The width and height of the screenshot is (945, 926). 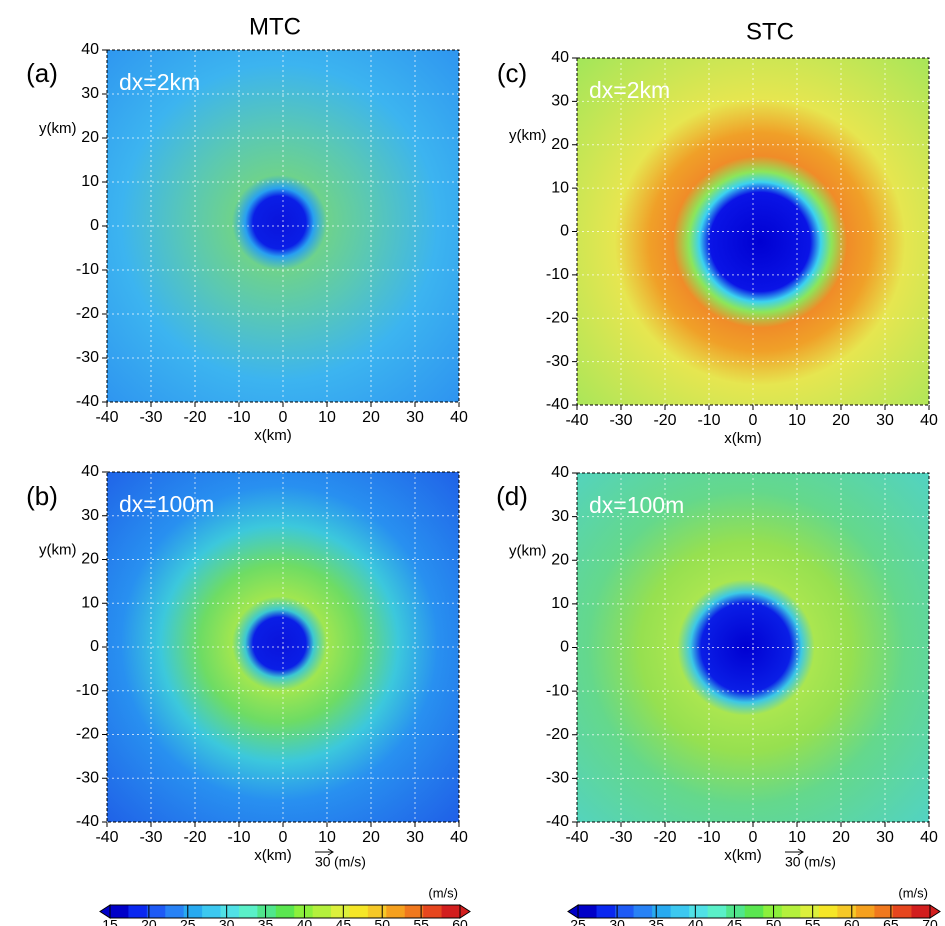 What do you see at coordinates (110, 921) in the screenshot?
I see `colorbar-tick-label: 15` at bounding box center [110, 921].